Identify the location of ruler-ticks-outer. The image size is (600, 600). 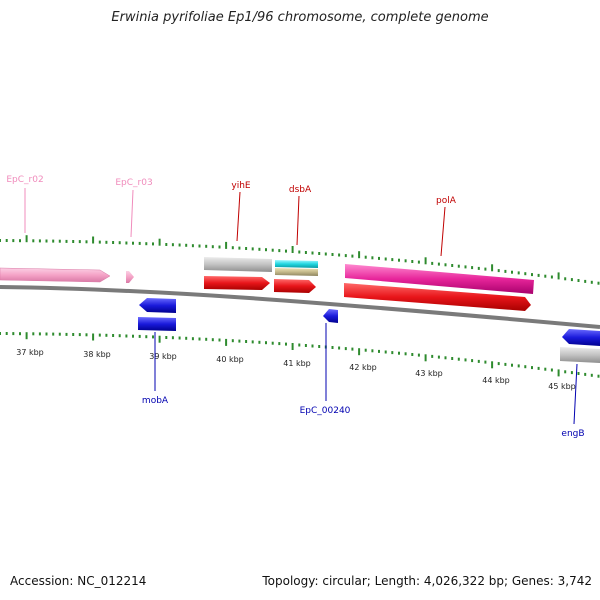
(300, 260).